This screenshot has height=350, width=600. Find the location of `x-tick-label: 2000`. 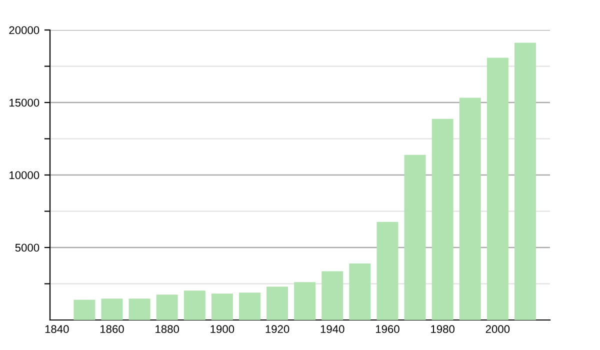

x-tick-label: 2000 is located at coordinates (498, 329).